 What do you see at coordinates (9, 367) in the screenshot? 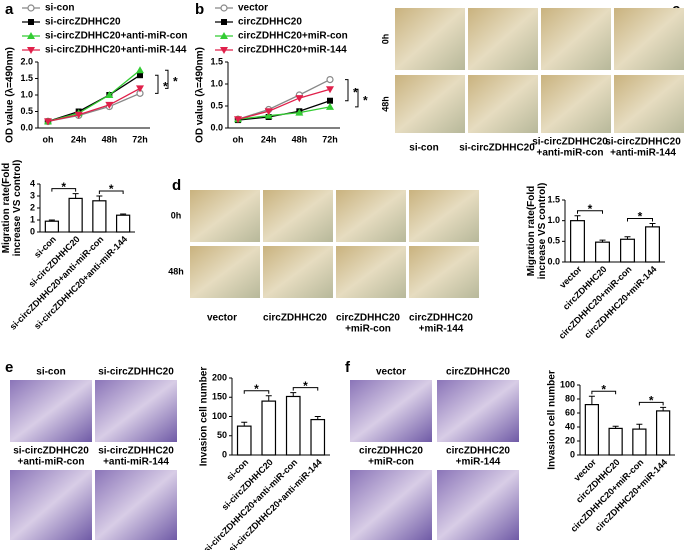
I see `panel-label: e` at bounding box center [9, 367].